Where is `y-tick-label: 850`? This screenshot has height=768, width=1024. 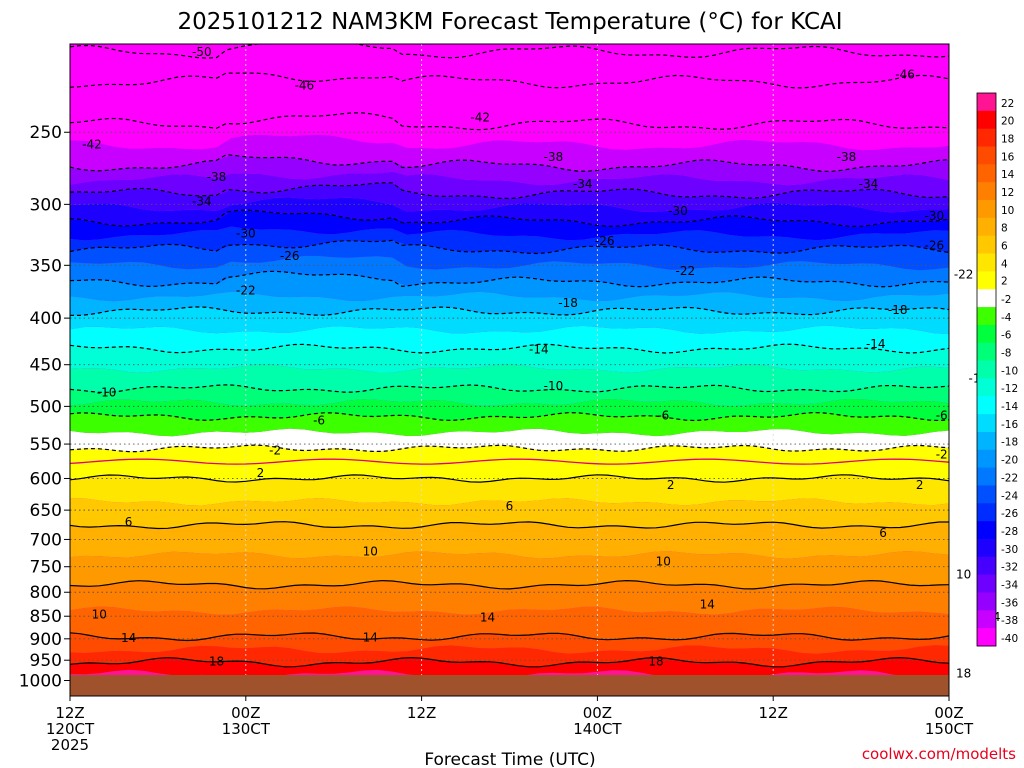
y-tick-label: 850 is located at coordinates (46, 617).